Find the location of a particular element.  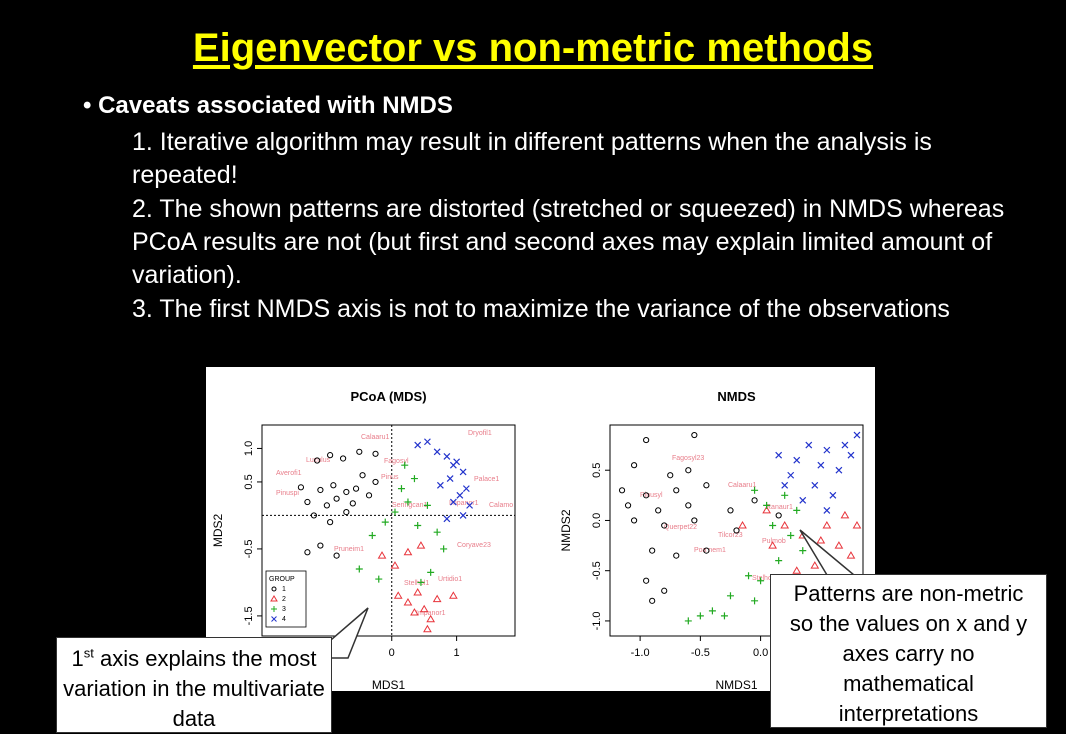

callout-left-num: 1 is located at coordinates (77, 658).